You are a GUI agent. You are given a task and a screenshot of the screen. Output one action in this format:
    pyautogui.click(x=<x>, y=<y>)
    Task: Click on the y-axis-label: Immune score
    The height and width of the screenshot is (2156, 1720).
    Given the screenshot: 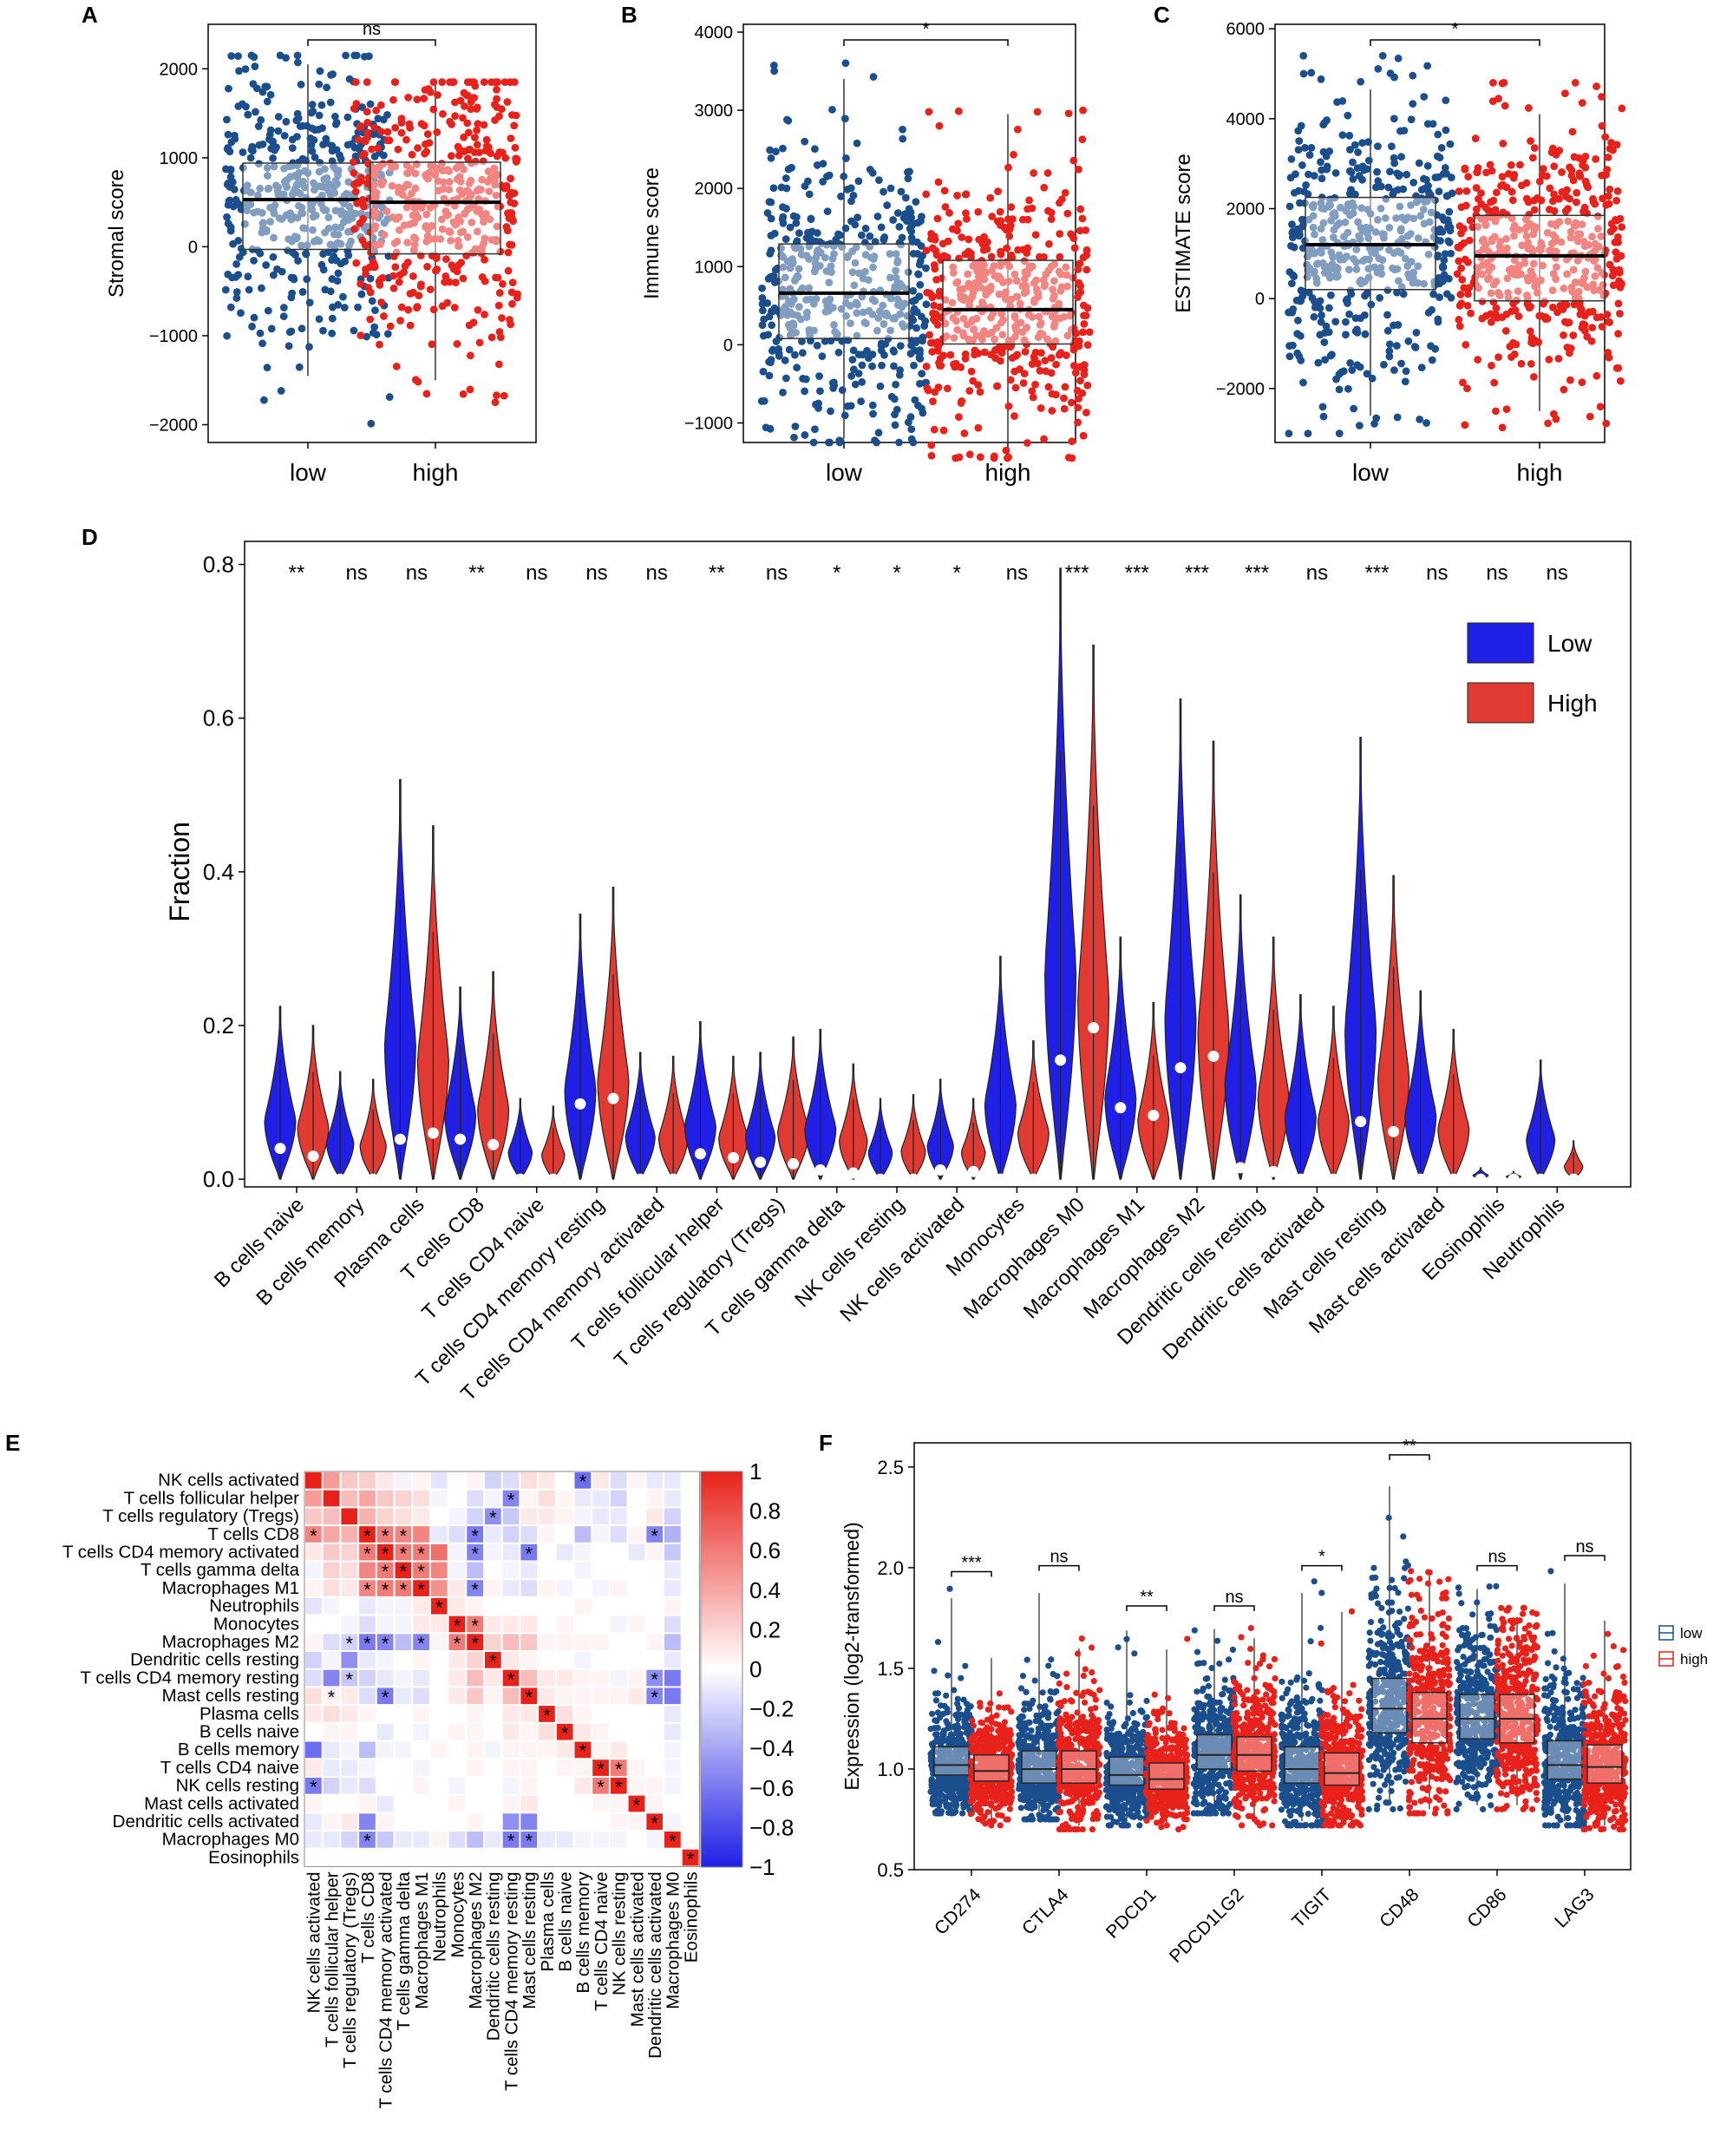 What is the action you would take?
    pyautogui.click(x=652, y=233)
    